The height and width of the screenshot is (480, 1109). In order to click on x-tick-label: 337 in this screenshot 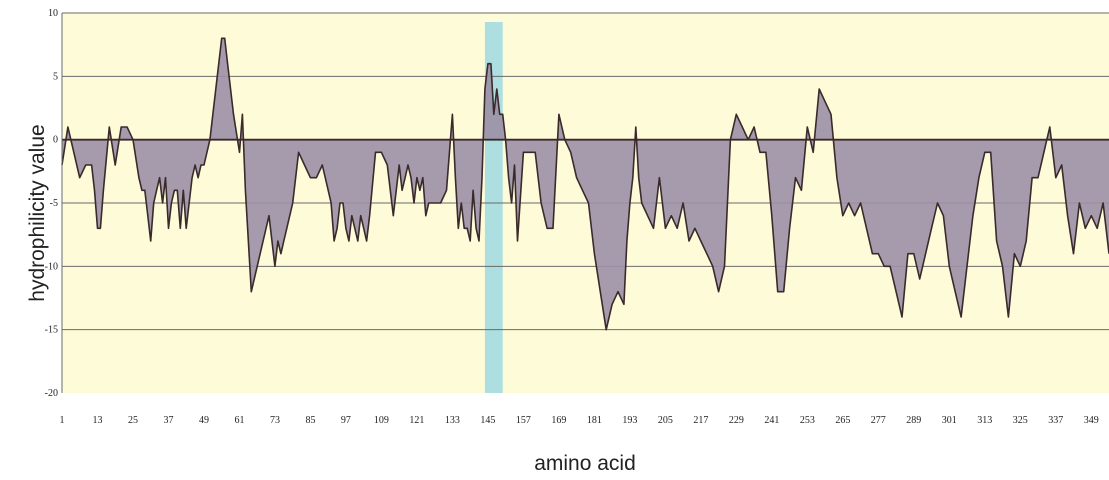, I will do `click(1055, 420)`.